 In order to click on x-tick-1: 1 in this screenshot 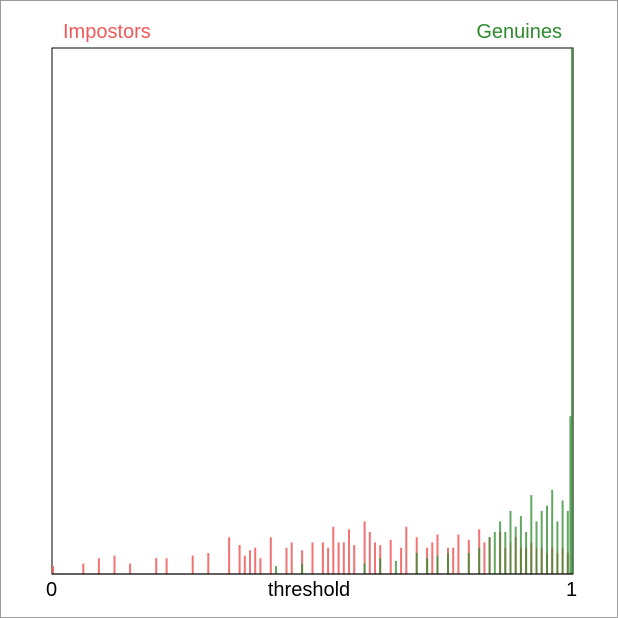, I will do `click(572, 590)`.